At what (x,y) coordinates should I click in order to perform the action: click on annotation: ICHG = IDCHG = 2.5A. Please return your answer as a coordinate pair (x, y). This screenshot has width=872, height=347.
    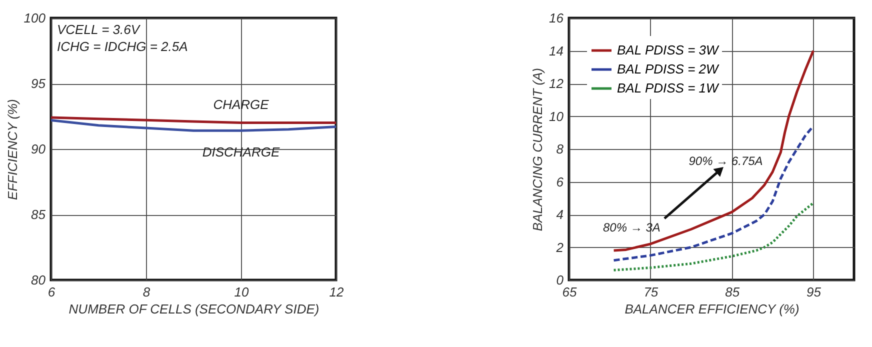
    Looking at the image, I should click on (122, 46).